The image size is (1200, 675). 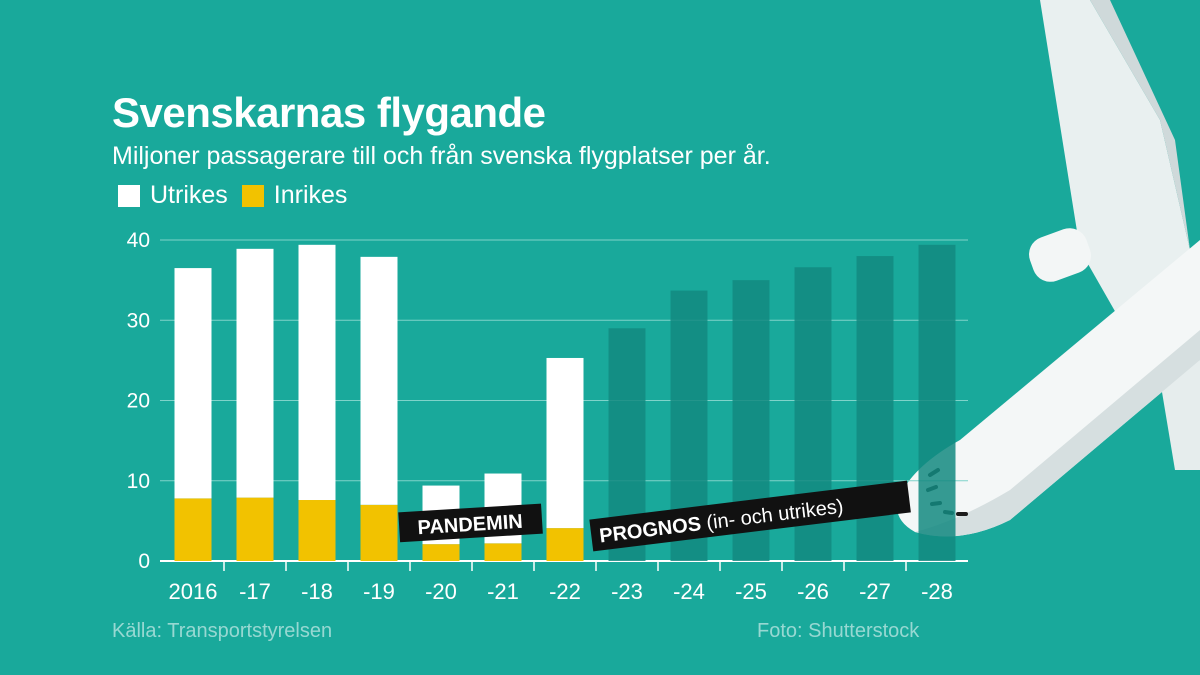 What do you see at coordinates (129, 195) in the screenshot?
I see `legend-swatch-utrikes` at bounding box center [129, 195].